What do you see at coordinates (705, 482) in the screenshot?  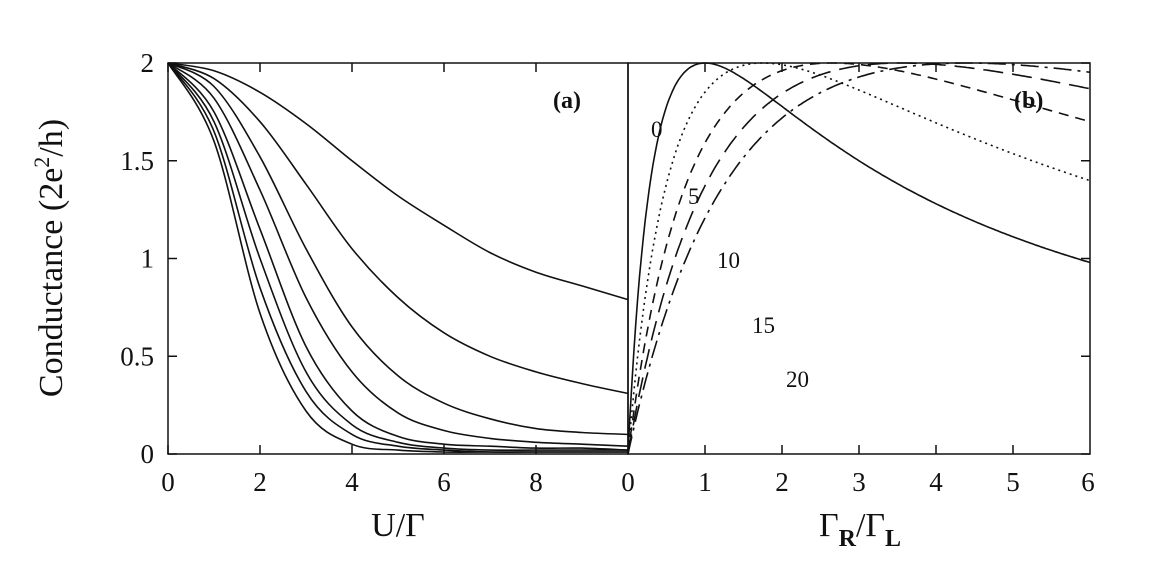 I see `xb-tick-label-1: 1` at bounding box center [705, 482].